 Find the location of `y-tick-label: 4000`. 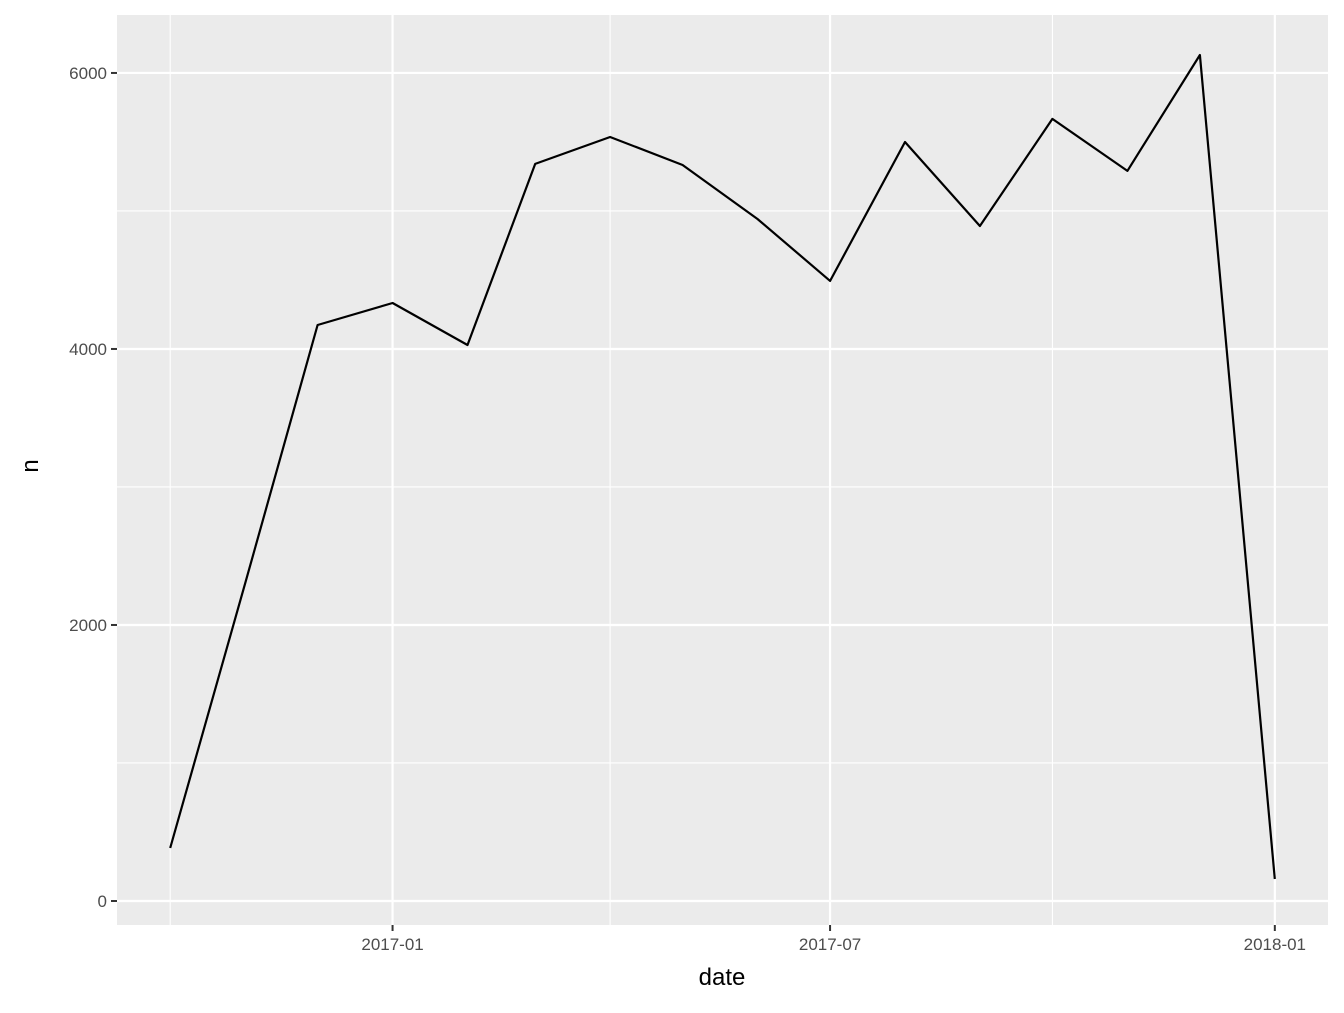

y-tick-label: 4000 is located at coordinates (88, 349).